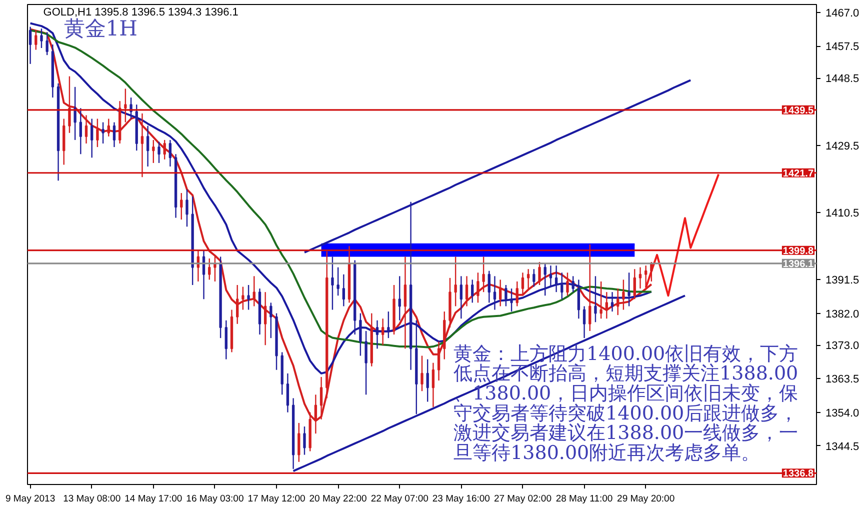 This screenshot has width=862, height=508. Describe the element at coordinates (843, 446) in the screenshot. I see `y-tick-label: 1344.5` at that location.